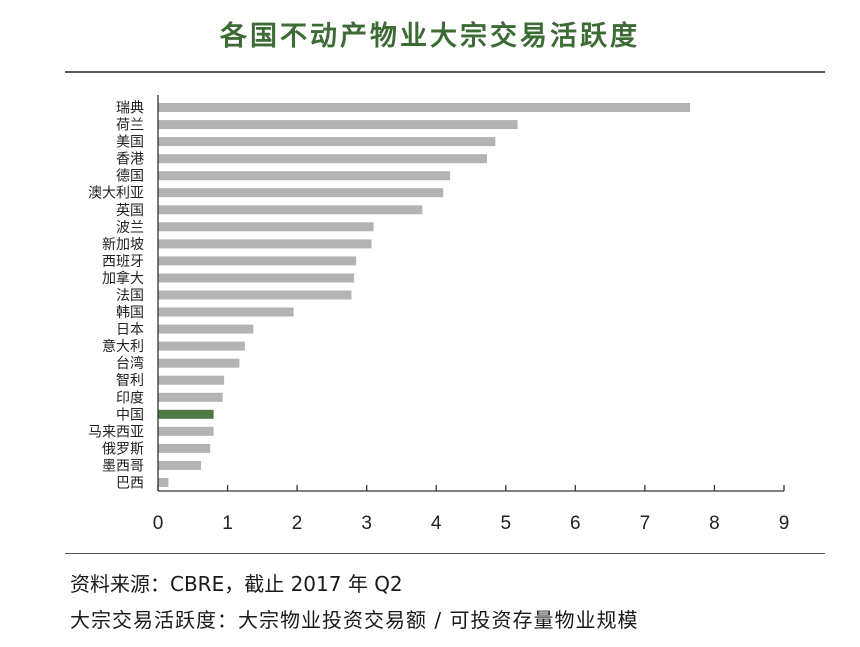  What do you see at coordinates (123, 262) in the screenshot?
I see `category-label: 西班牙` at bounding box center [123, 262].